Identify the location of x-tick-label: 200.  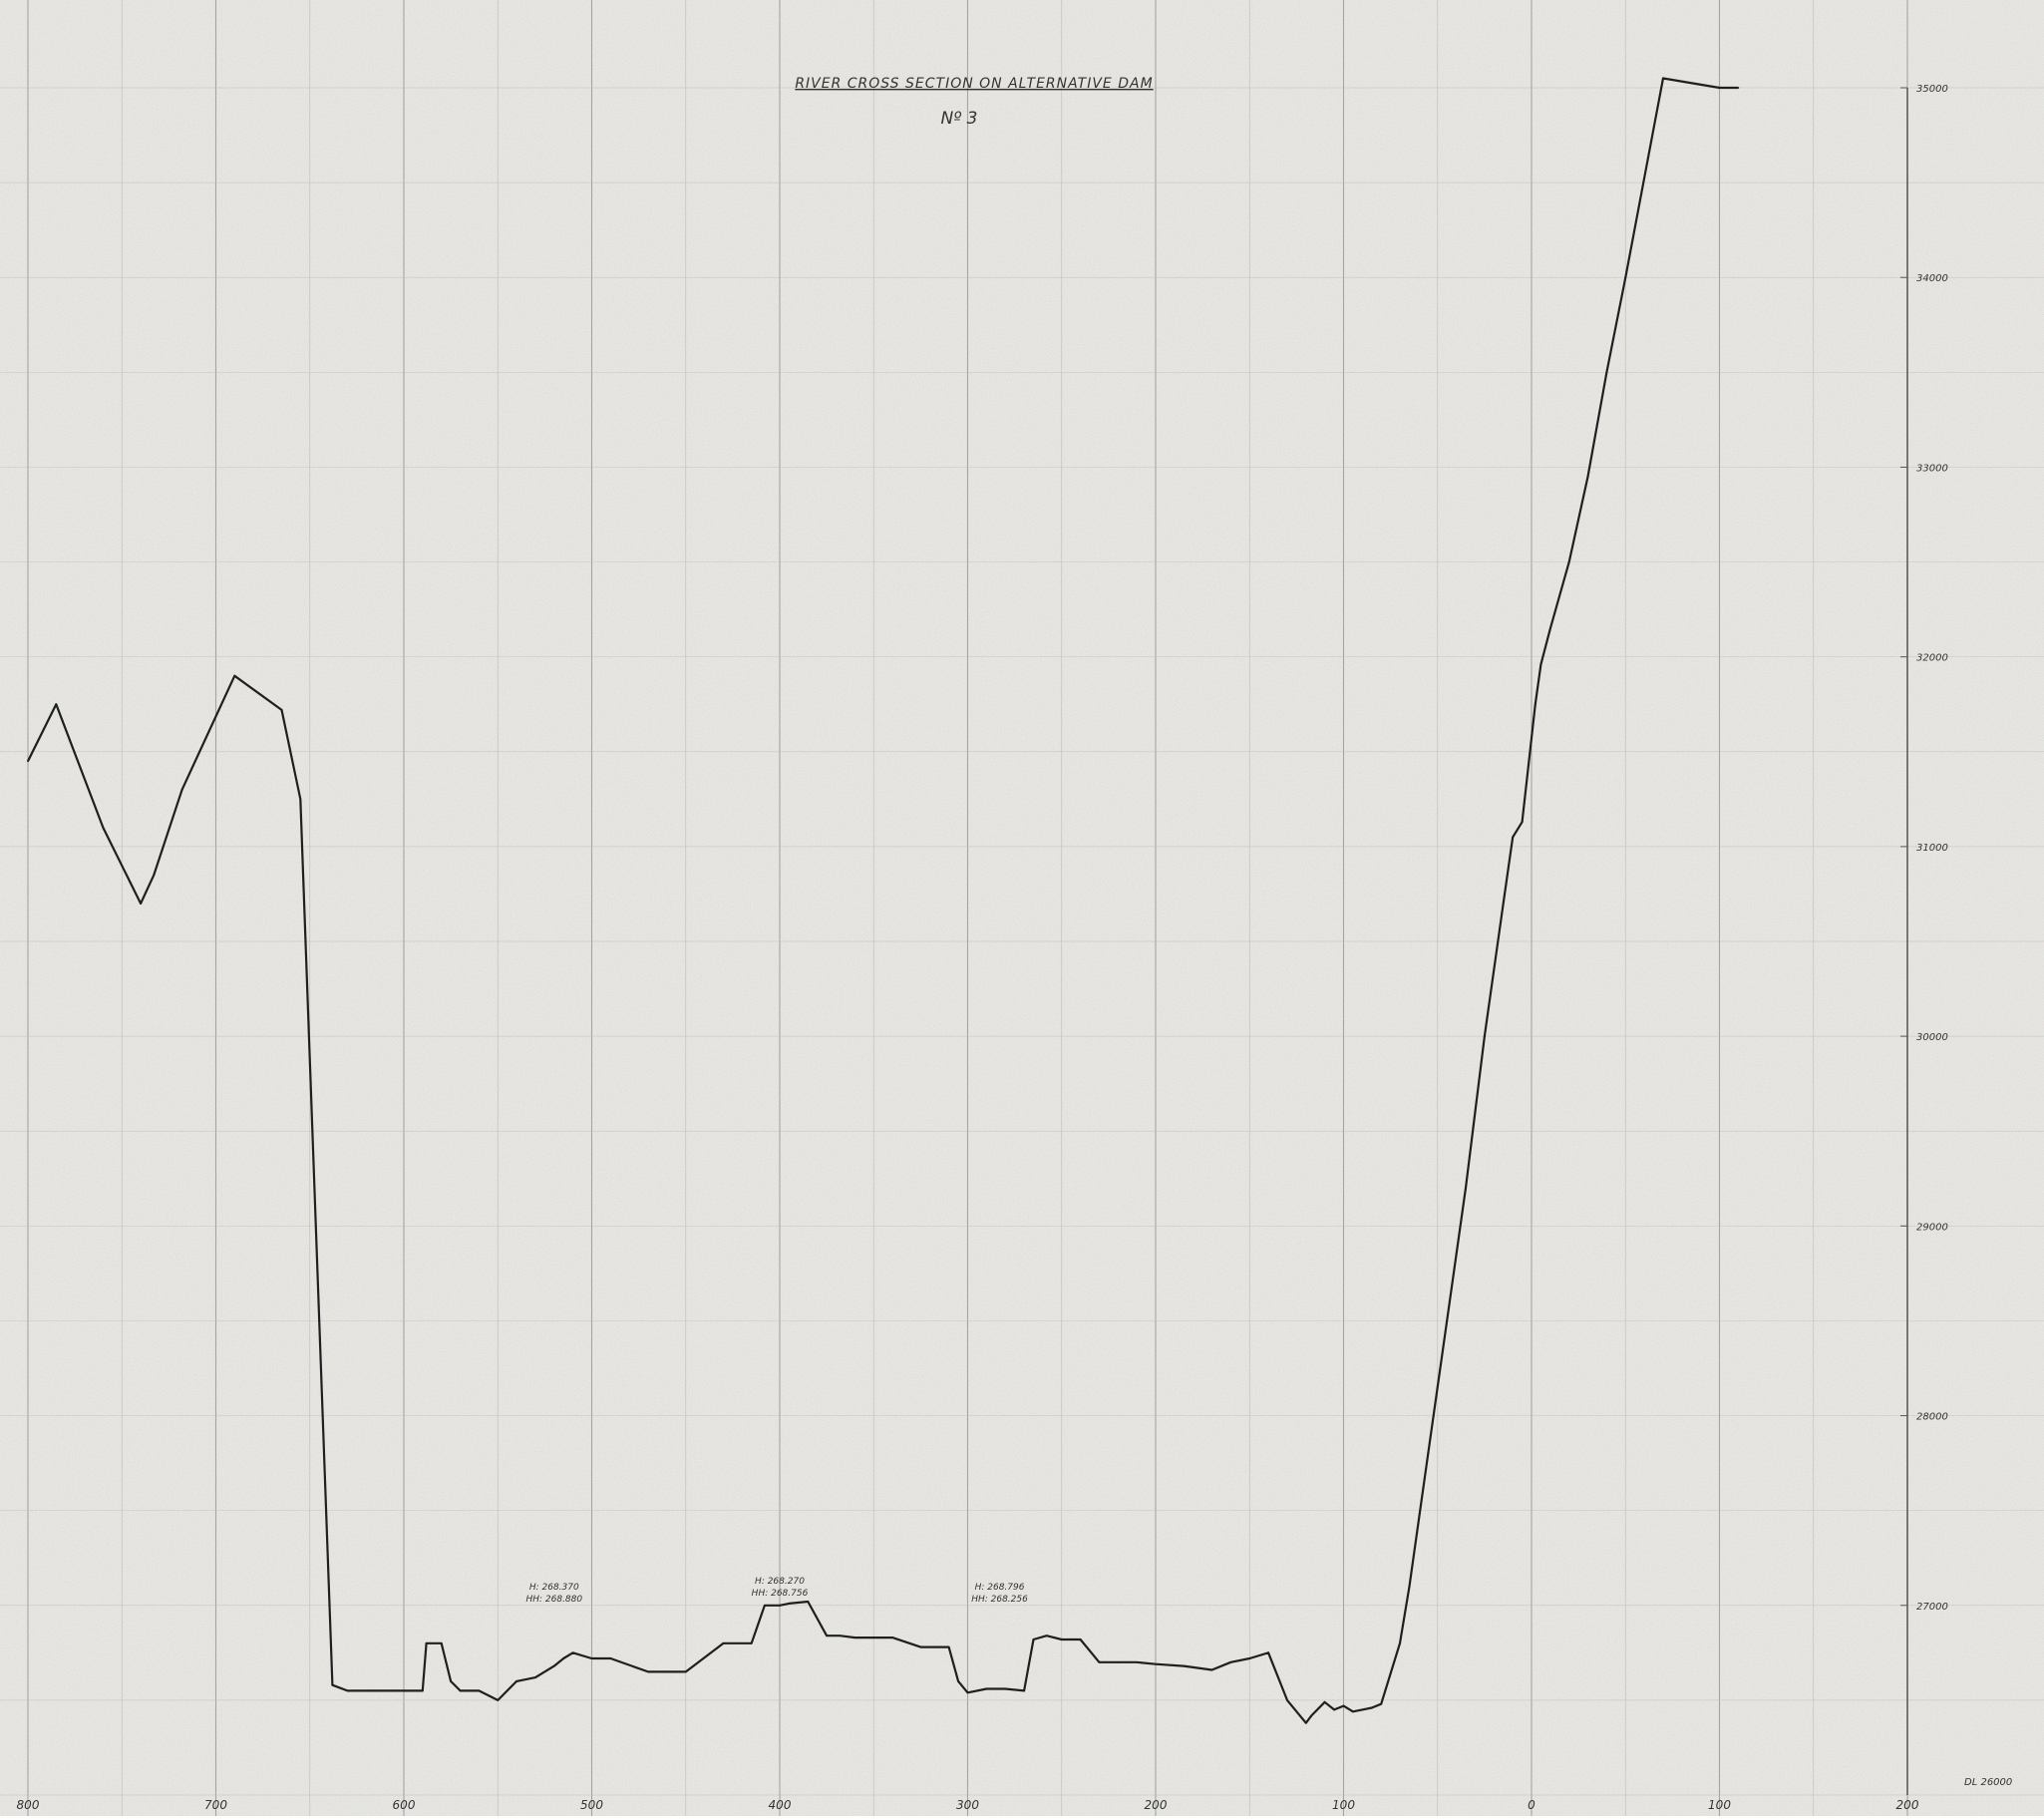
(1907, 1805).